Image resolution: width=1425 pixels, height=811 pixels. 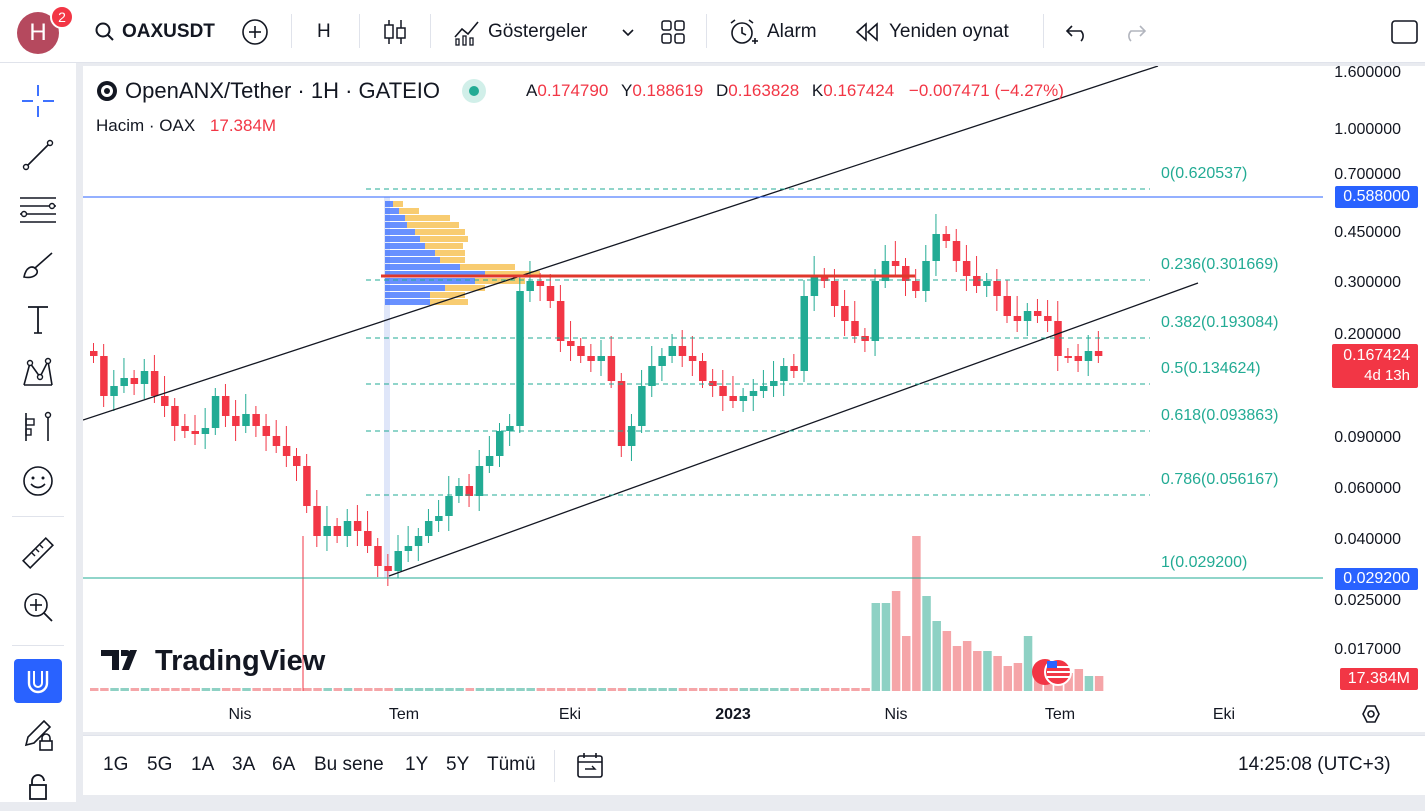 I want to click on layouts-button, so click(x=673, y=32).